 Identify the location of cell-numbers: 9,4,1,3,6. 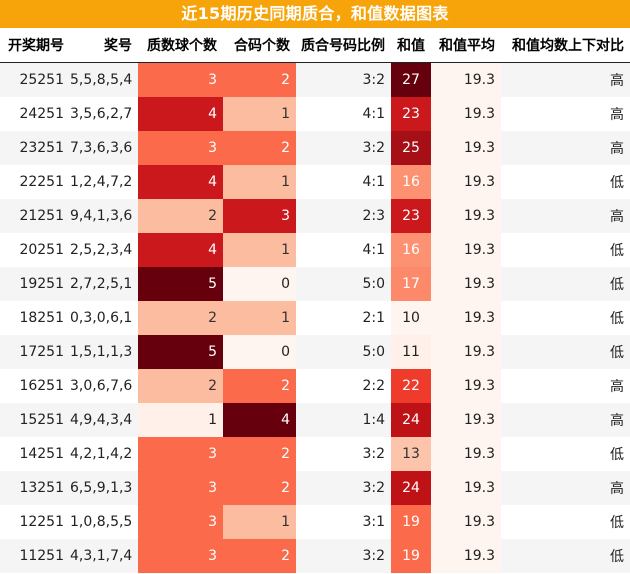
(104, 216).